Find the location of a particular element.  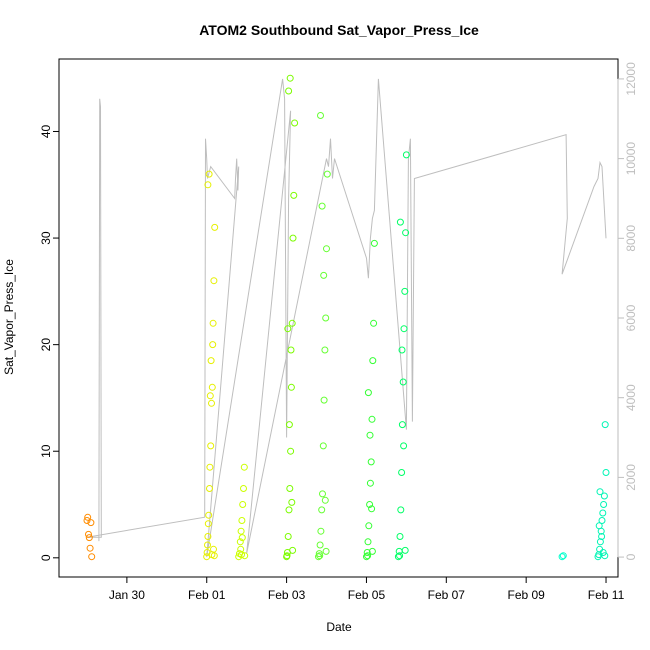

x-axis-label: Date is located at coordinates (339, 627).